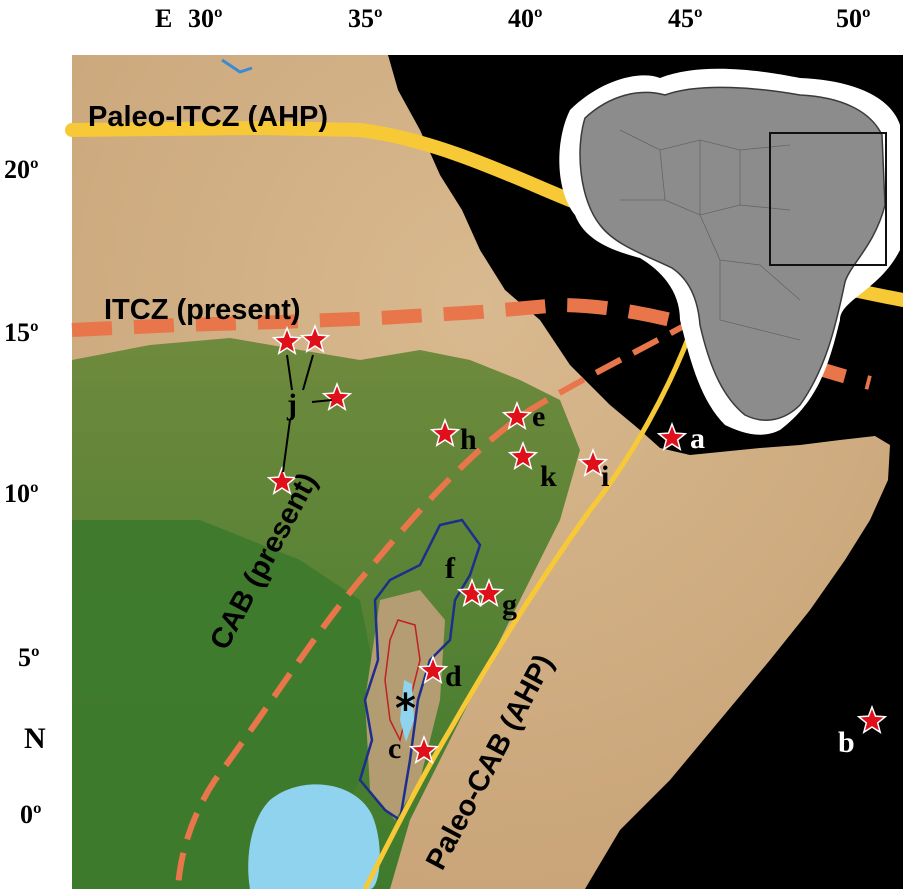 The height and width of the screenshot is (889, 903). I want to click on paleo-itcz-label: Paleo-ITCZ (AHP), so click(208, 117).